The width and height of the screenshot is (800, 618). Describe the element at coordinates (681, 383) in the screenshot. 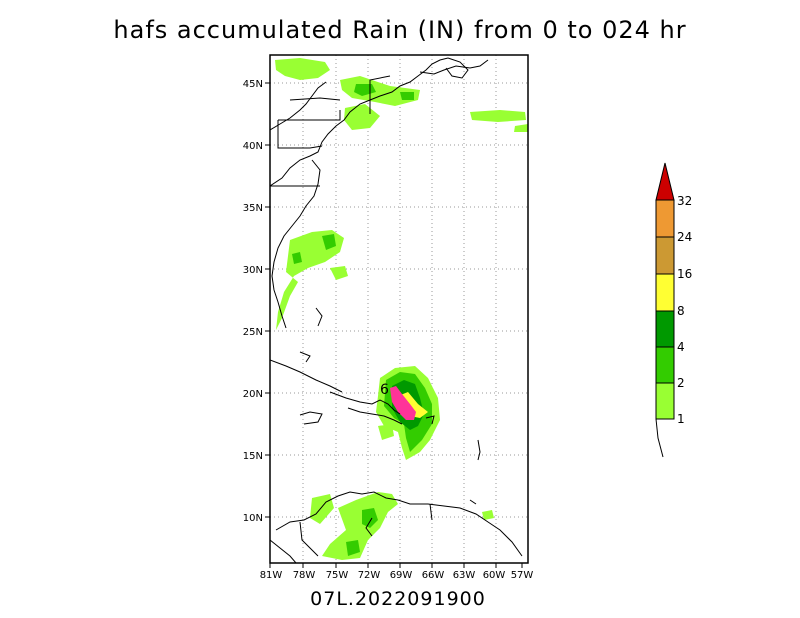

I see `colorbar-label: 2` at that location.